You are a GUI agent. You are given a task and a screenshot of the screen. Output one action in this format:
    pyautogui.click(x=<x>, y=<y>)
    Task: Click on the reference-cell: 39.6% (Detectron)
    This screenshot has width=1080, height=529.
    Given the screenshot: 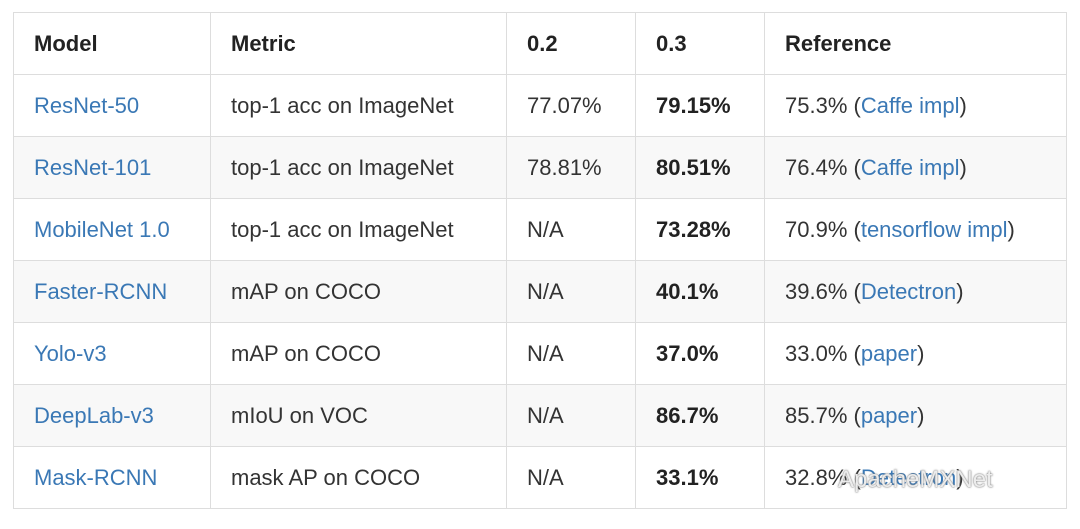 What is the action you would take?
    pyautogui.click(x=915, y=291)
    